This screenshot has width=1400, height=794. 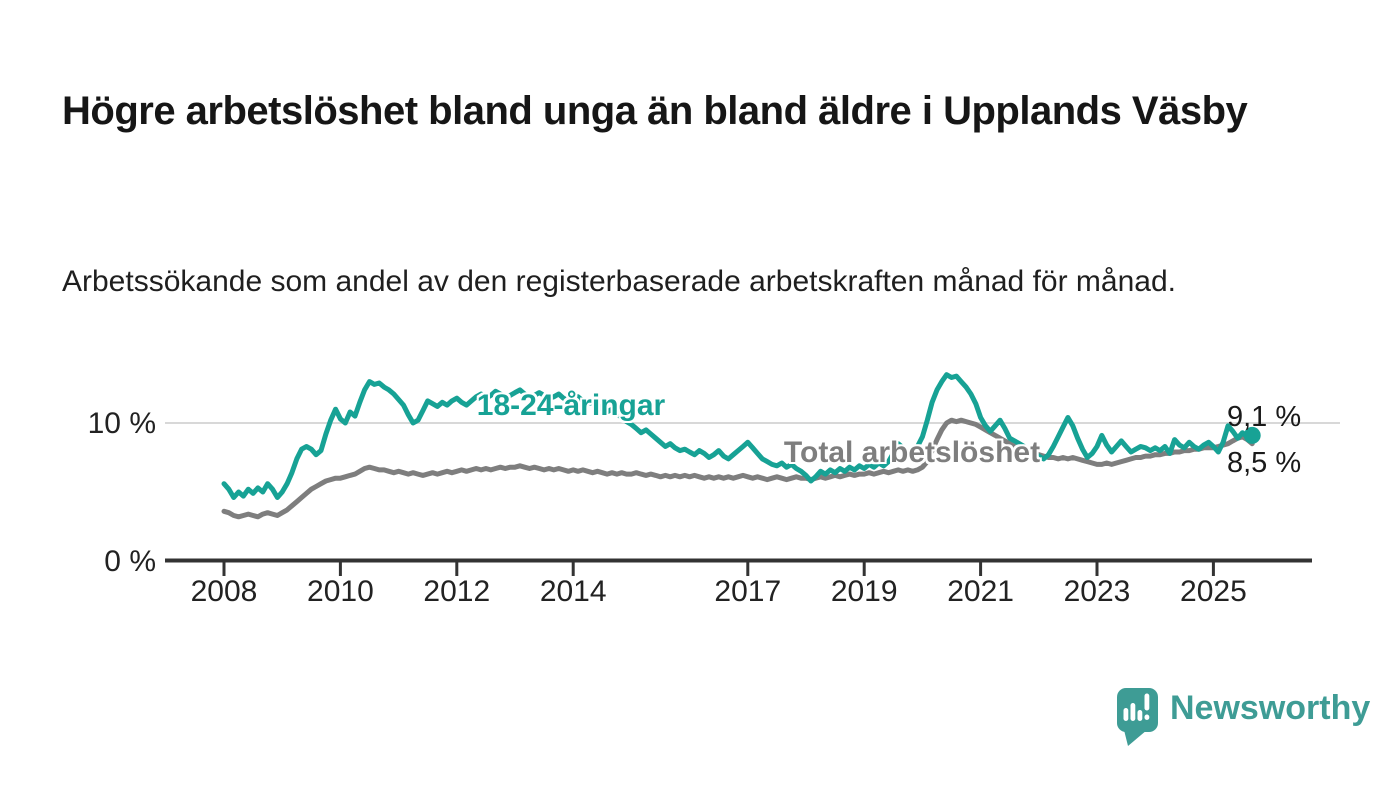 I want to click on series-label-18-24: 18-24-åringar, so click(x=571, y=405).